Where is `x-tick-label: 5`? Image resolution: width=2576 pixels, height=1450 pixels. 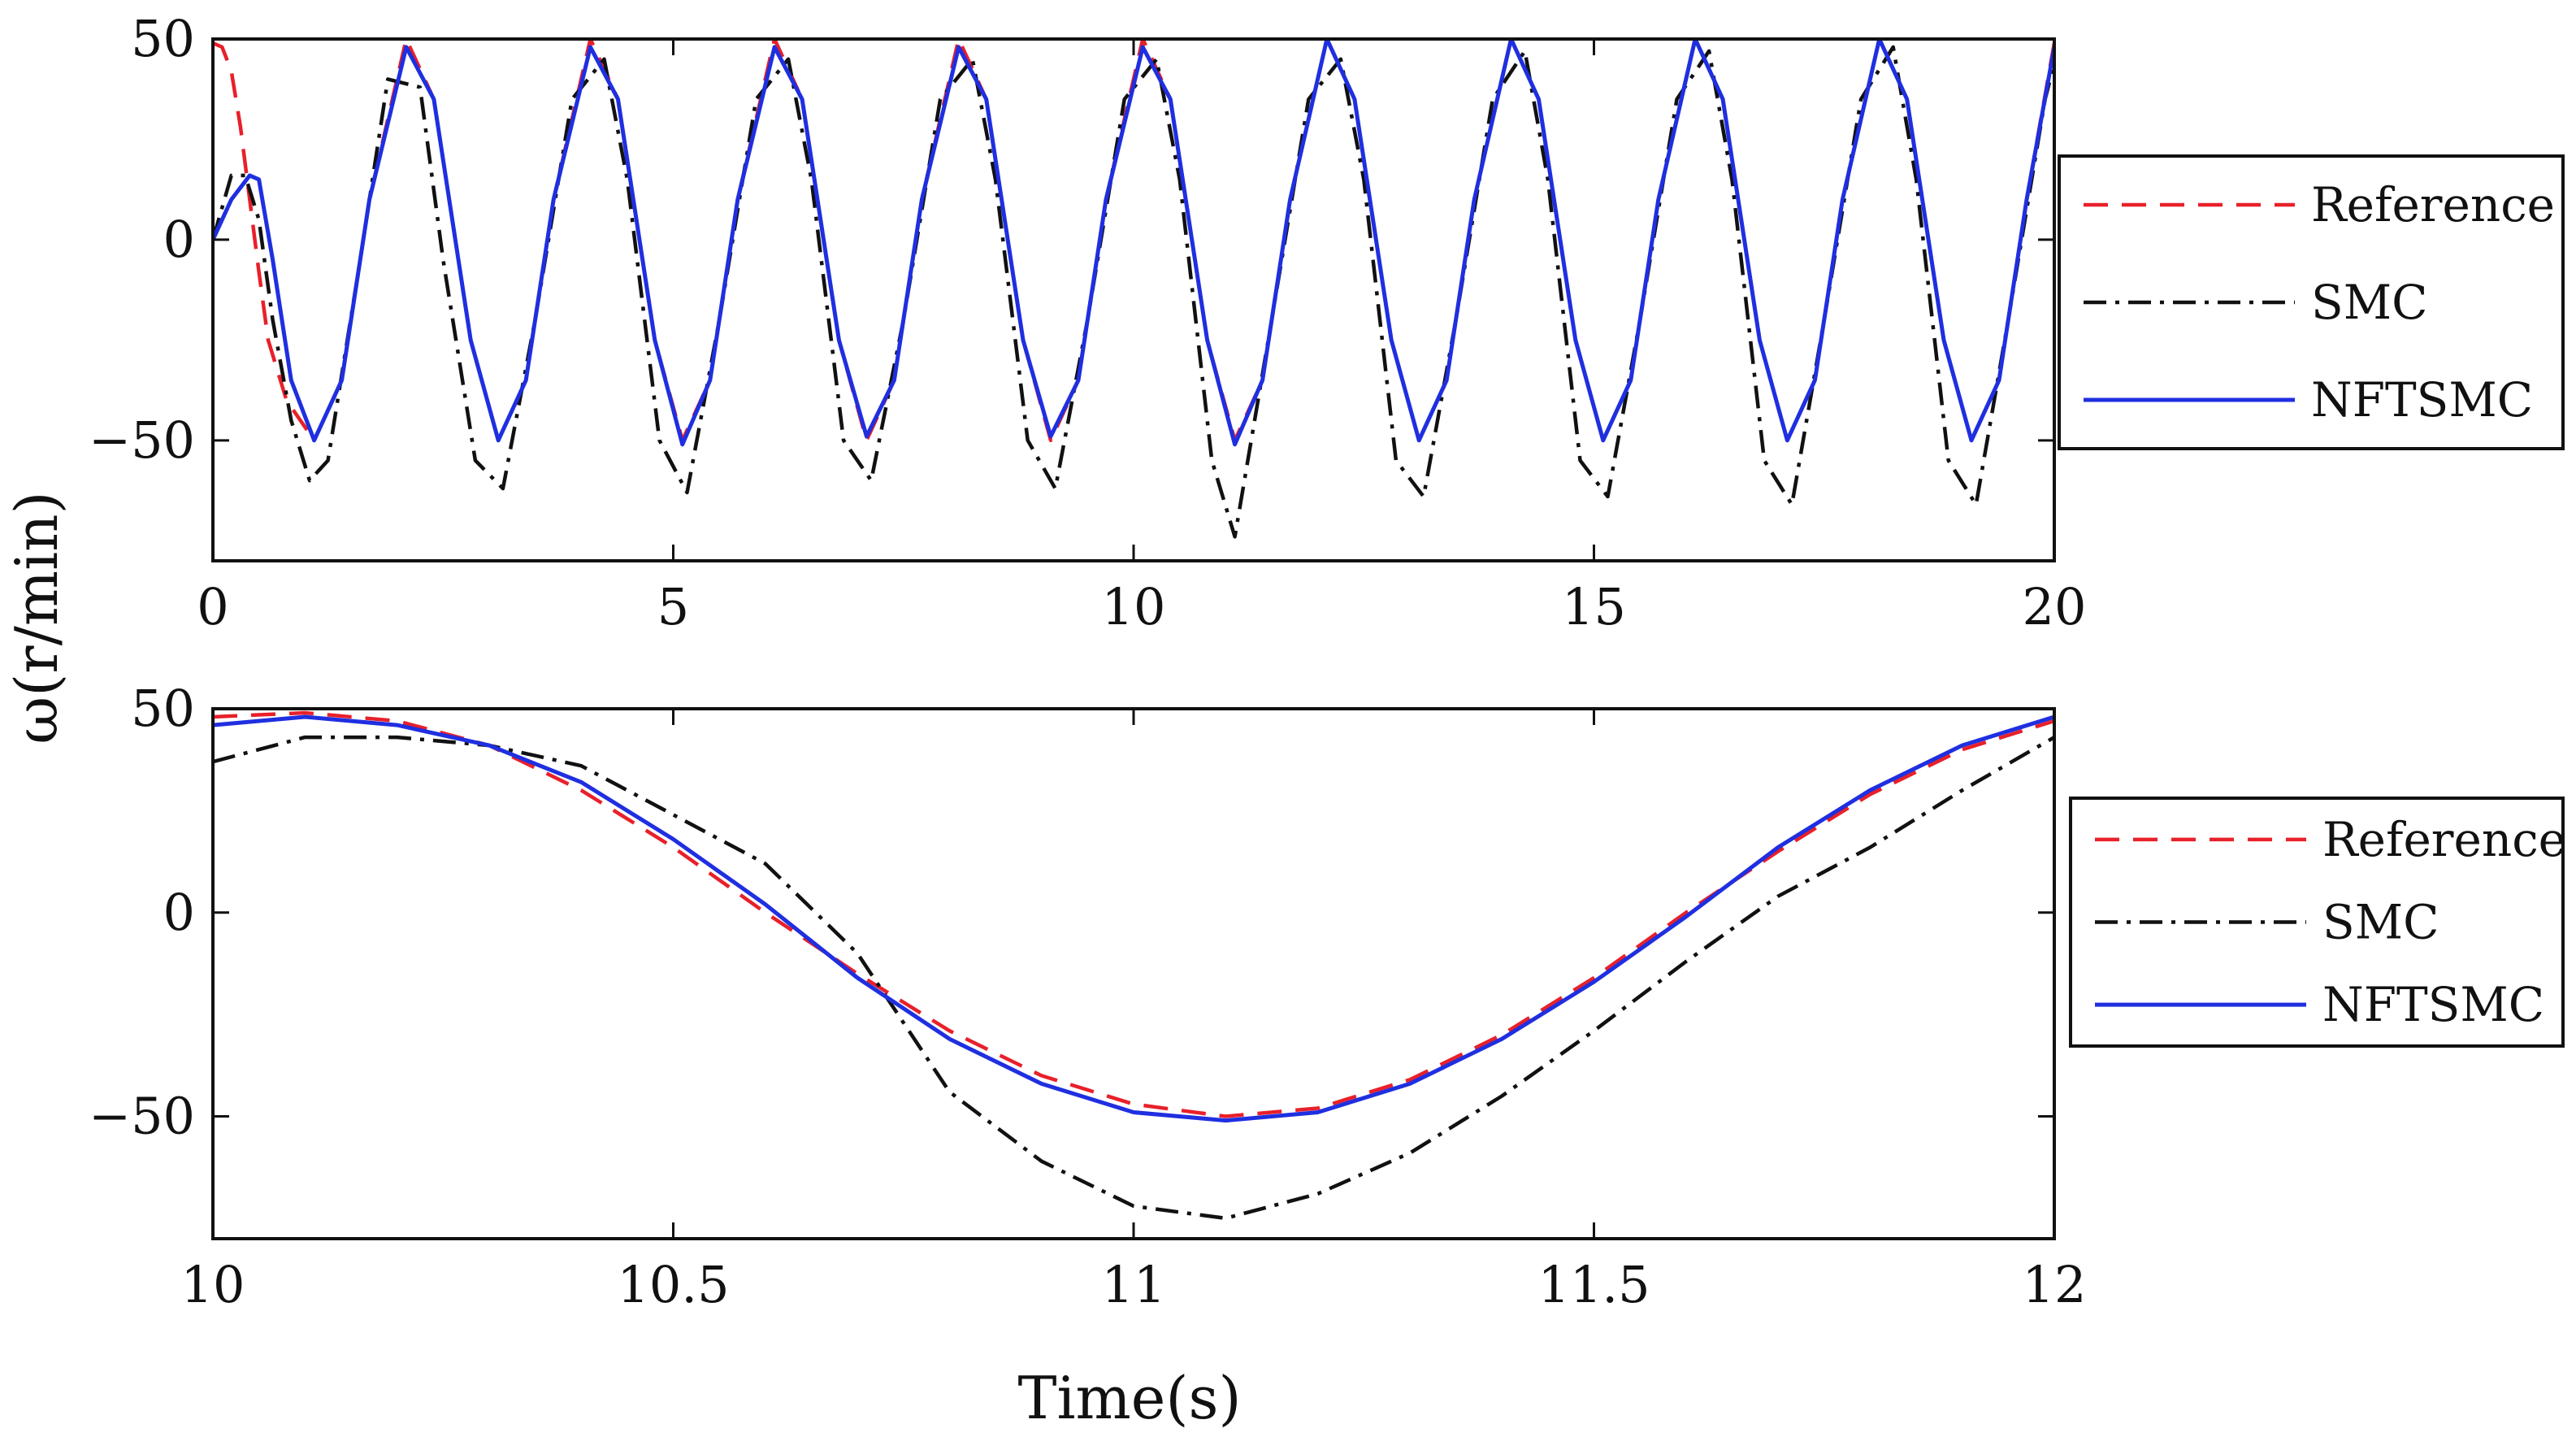
x-tick-label: 5 is located at coordinates (673, 606).